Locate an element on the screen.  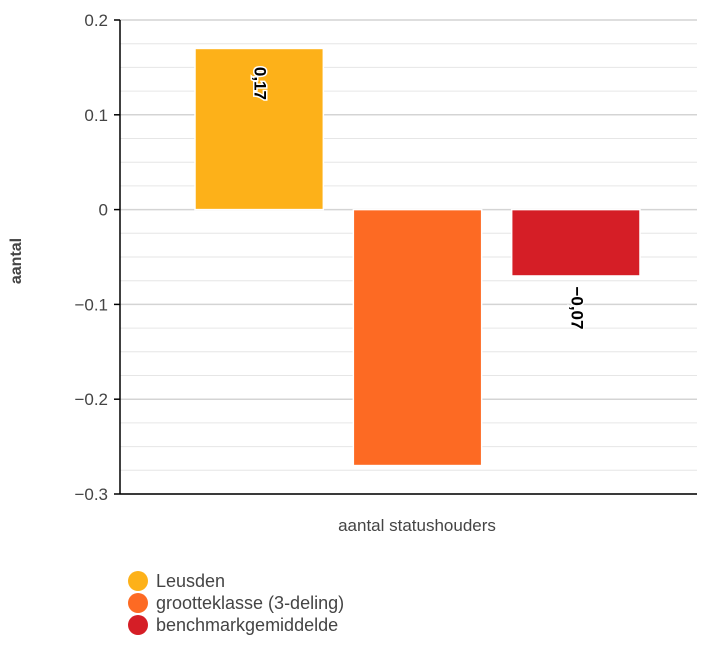
data-label: −0,07 is located at coordinates (576, 307).